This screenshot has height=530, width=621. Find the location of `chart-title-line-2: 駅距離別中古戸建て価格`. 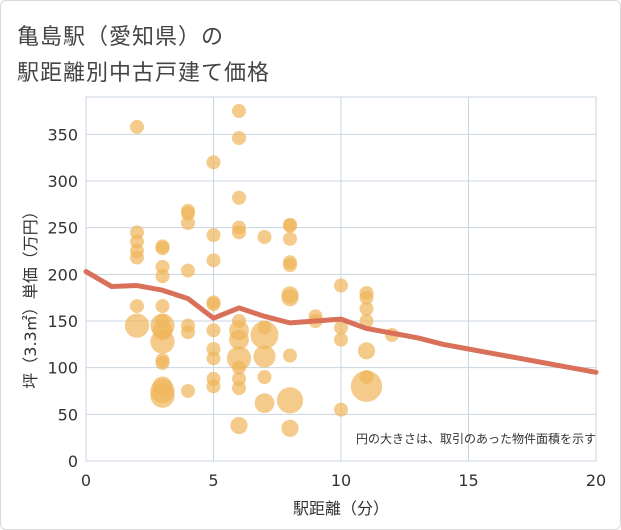

chart-title-line-2: 駅距離別中古戸建て価格 is located at coordinates (144, 73).